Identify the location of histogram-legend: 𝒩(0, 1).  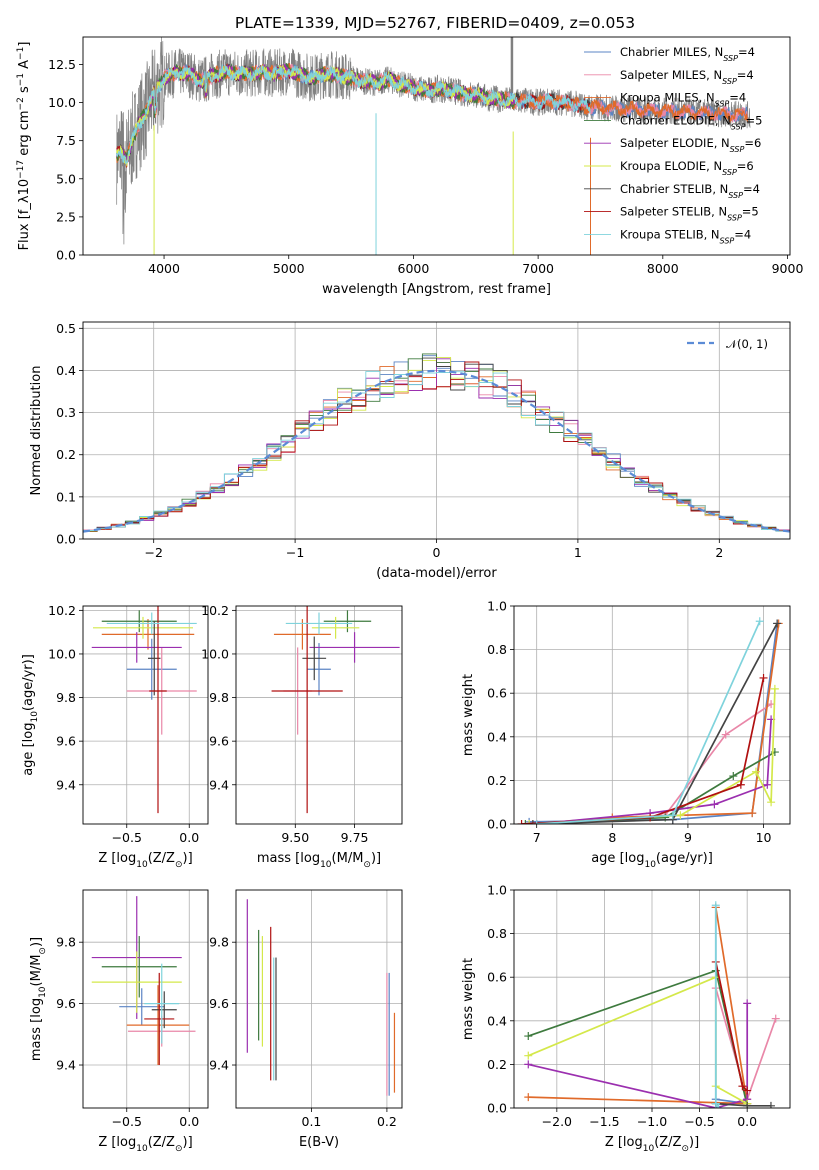
(727, 344).